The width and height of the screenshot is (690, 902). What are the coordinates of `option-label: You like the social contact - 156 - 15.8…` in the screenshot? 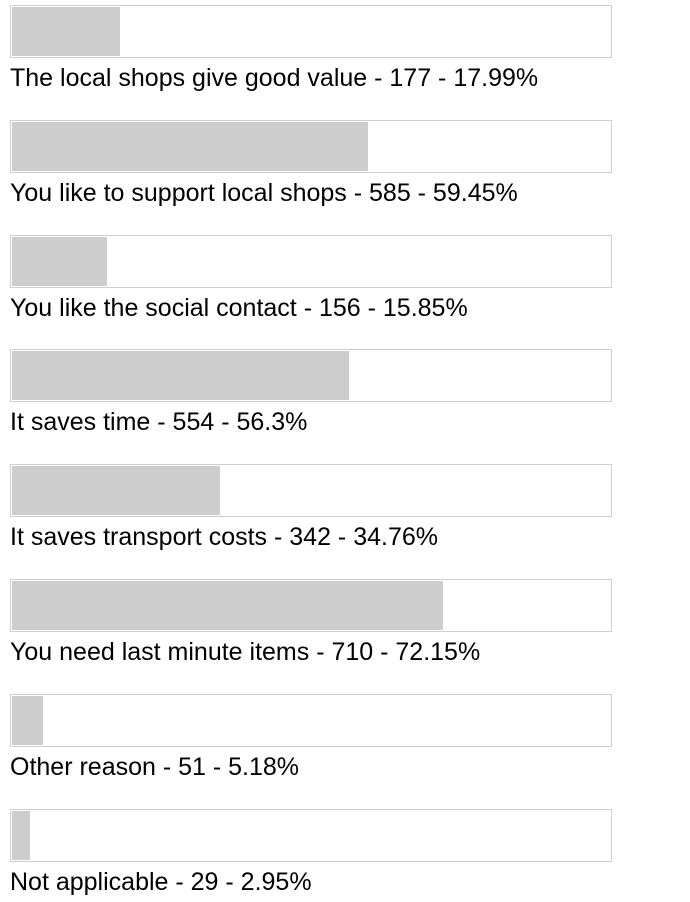 It's located at (239, 307).